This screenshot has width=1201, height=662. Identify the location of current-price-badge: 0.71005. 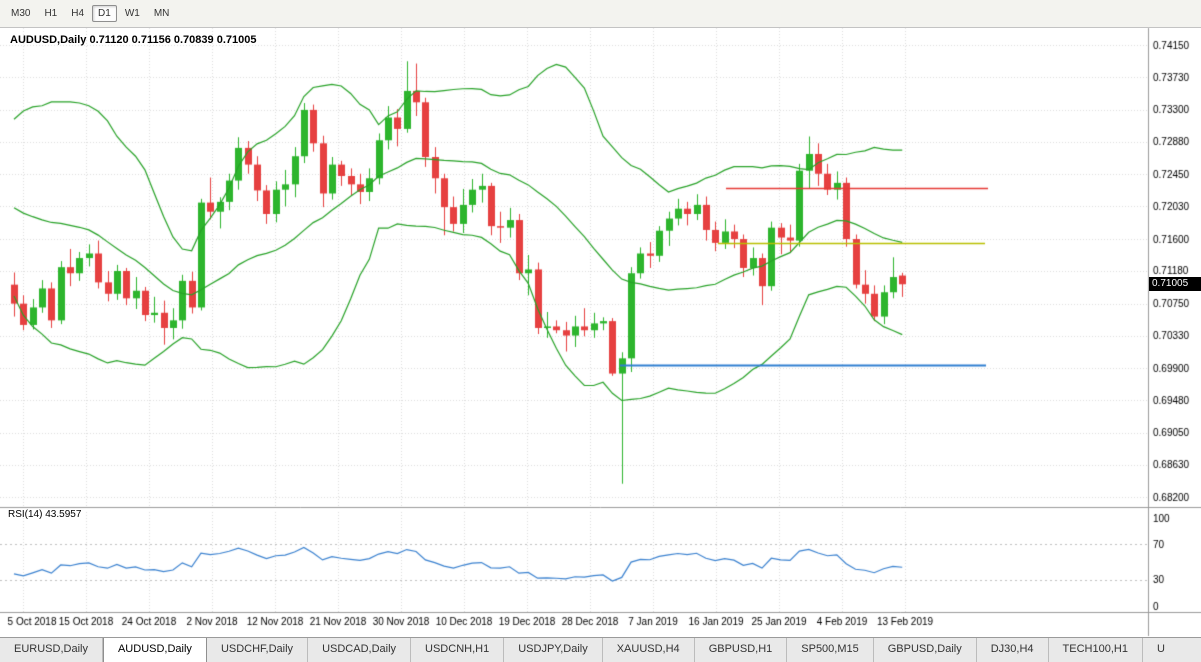
(1175, 284).